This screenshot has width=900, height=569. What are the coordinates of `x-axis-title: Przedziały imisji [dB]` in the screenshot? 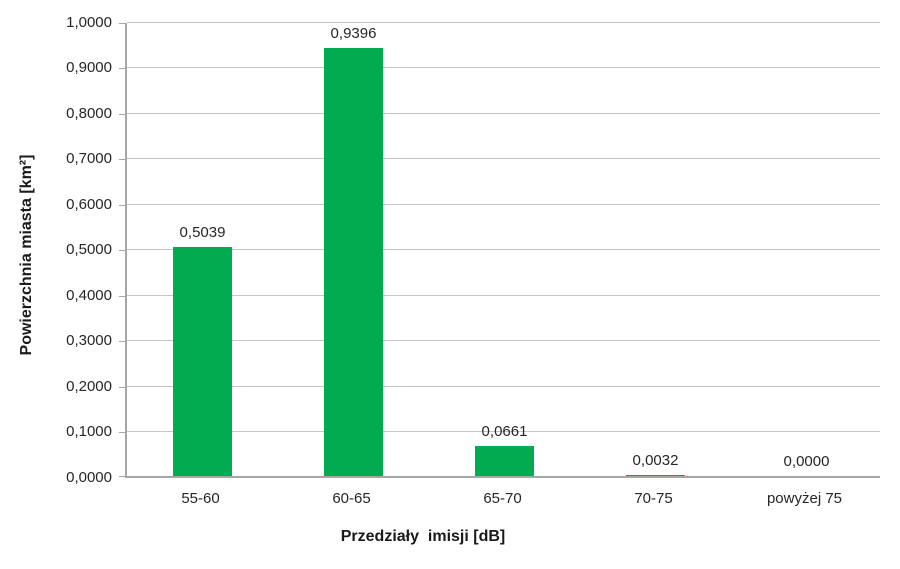 It's located at (423, 536).